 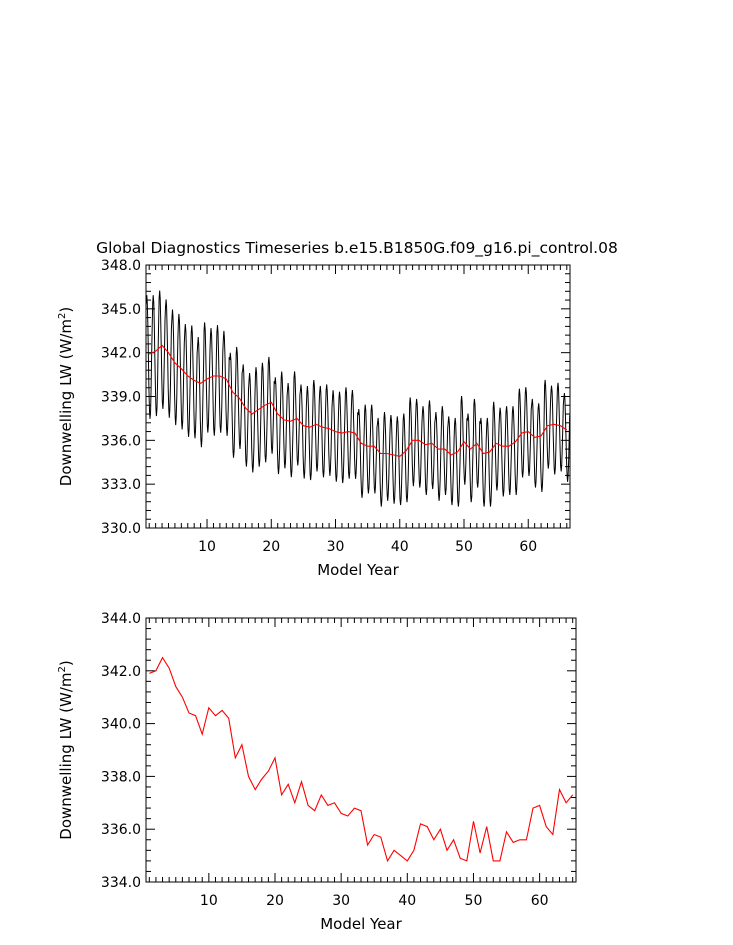 I want to click on y-tick-label: 330.0, so click(x=121, y=529).